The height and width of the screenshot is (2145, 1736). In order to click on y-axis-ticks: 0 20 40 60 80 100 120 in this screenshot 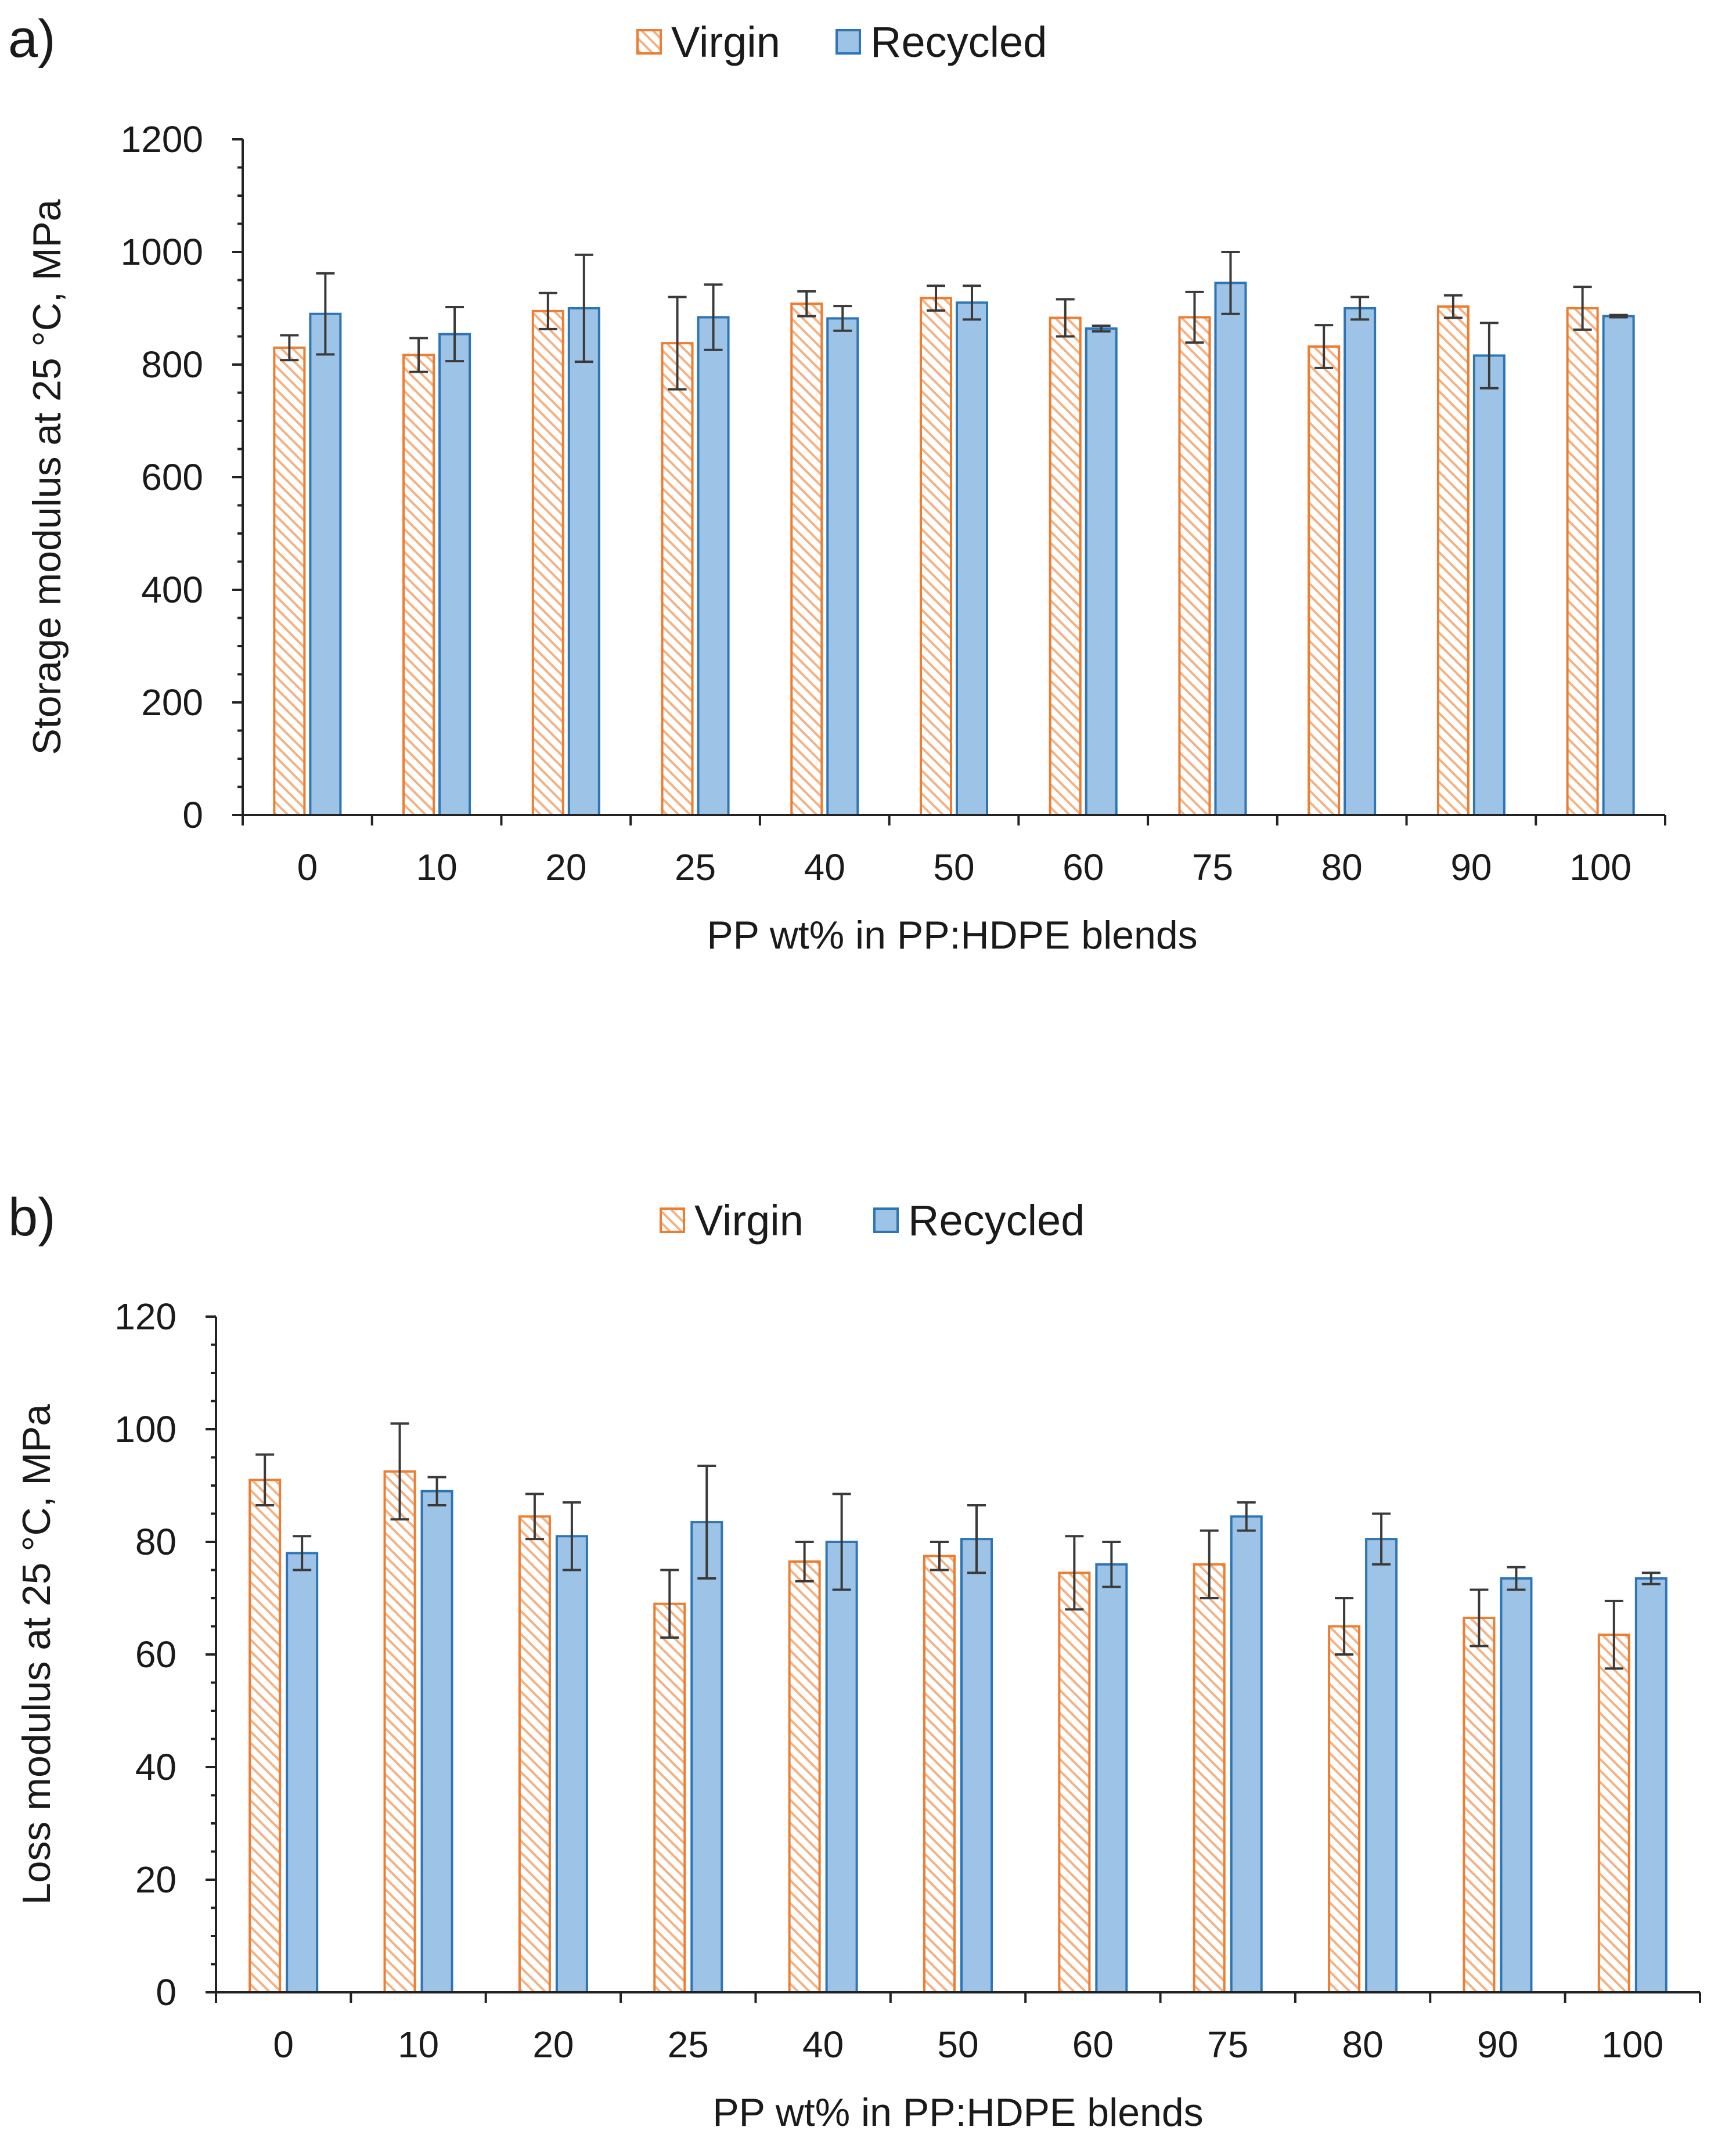, I will do `click(165, 1654)`.